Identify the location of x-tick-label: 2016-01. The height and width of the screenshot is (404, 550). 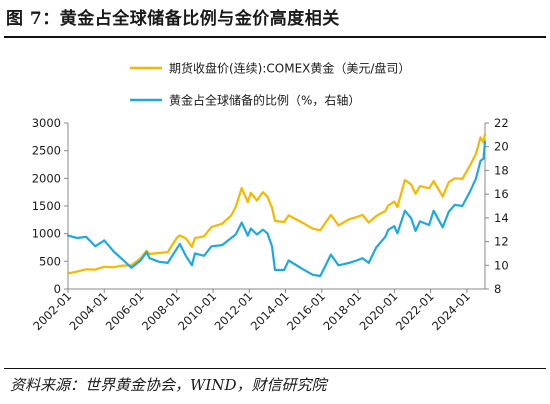
(306, 311).